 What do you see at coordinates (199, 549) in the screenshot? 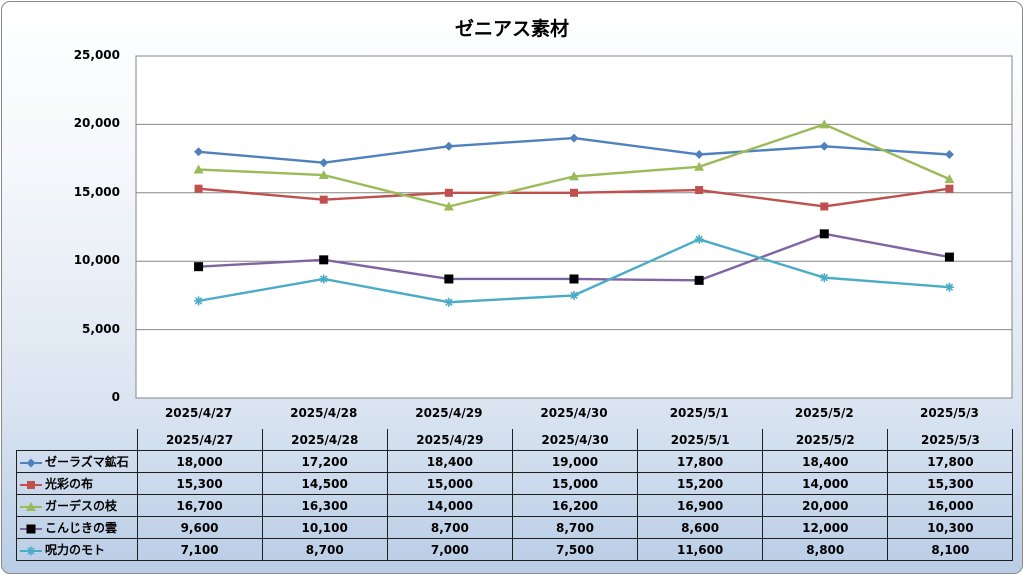
I see `table-cell: 7,100` at bounding box center [199, 549].